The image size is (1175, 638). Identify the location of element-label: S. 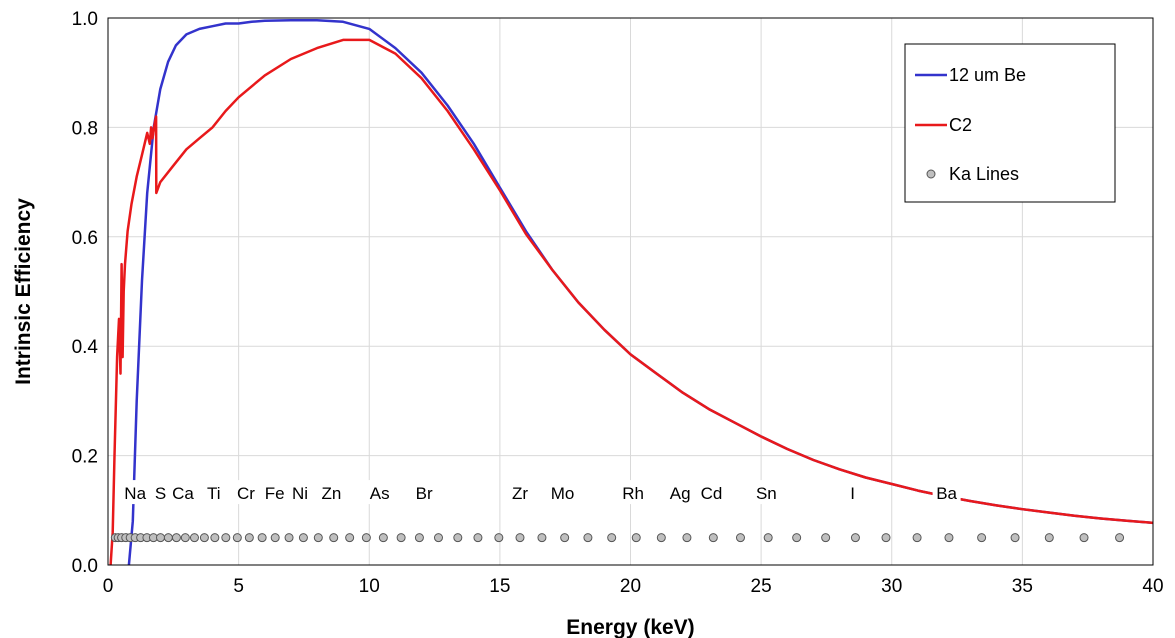
(160, 493).